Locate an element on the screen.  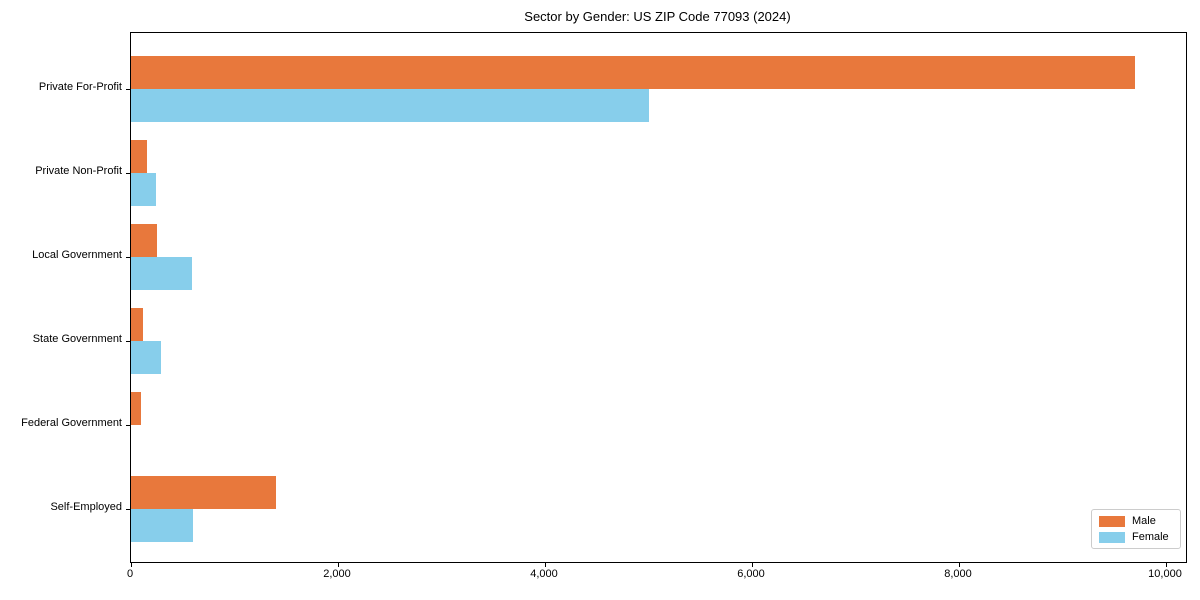
xtick-label-6000: 6,000 is located at coordinates (751, 574).